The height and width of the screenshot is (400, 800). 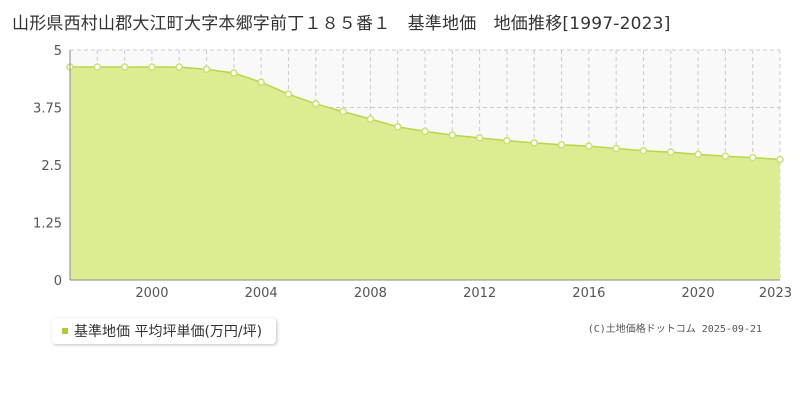 What do you see at coordinates (58, 51) in the screenshot?
I see `y-tick-label: 5` at bounding box center [58, 51].